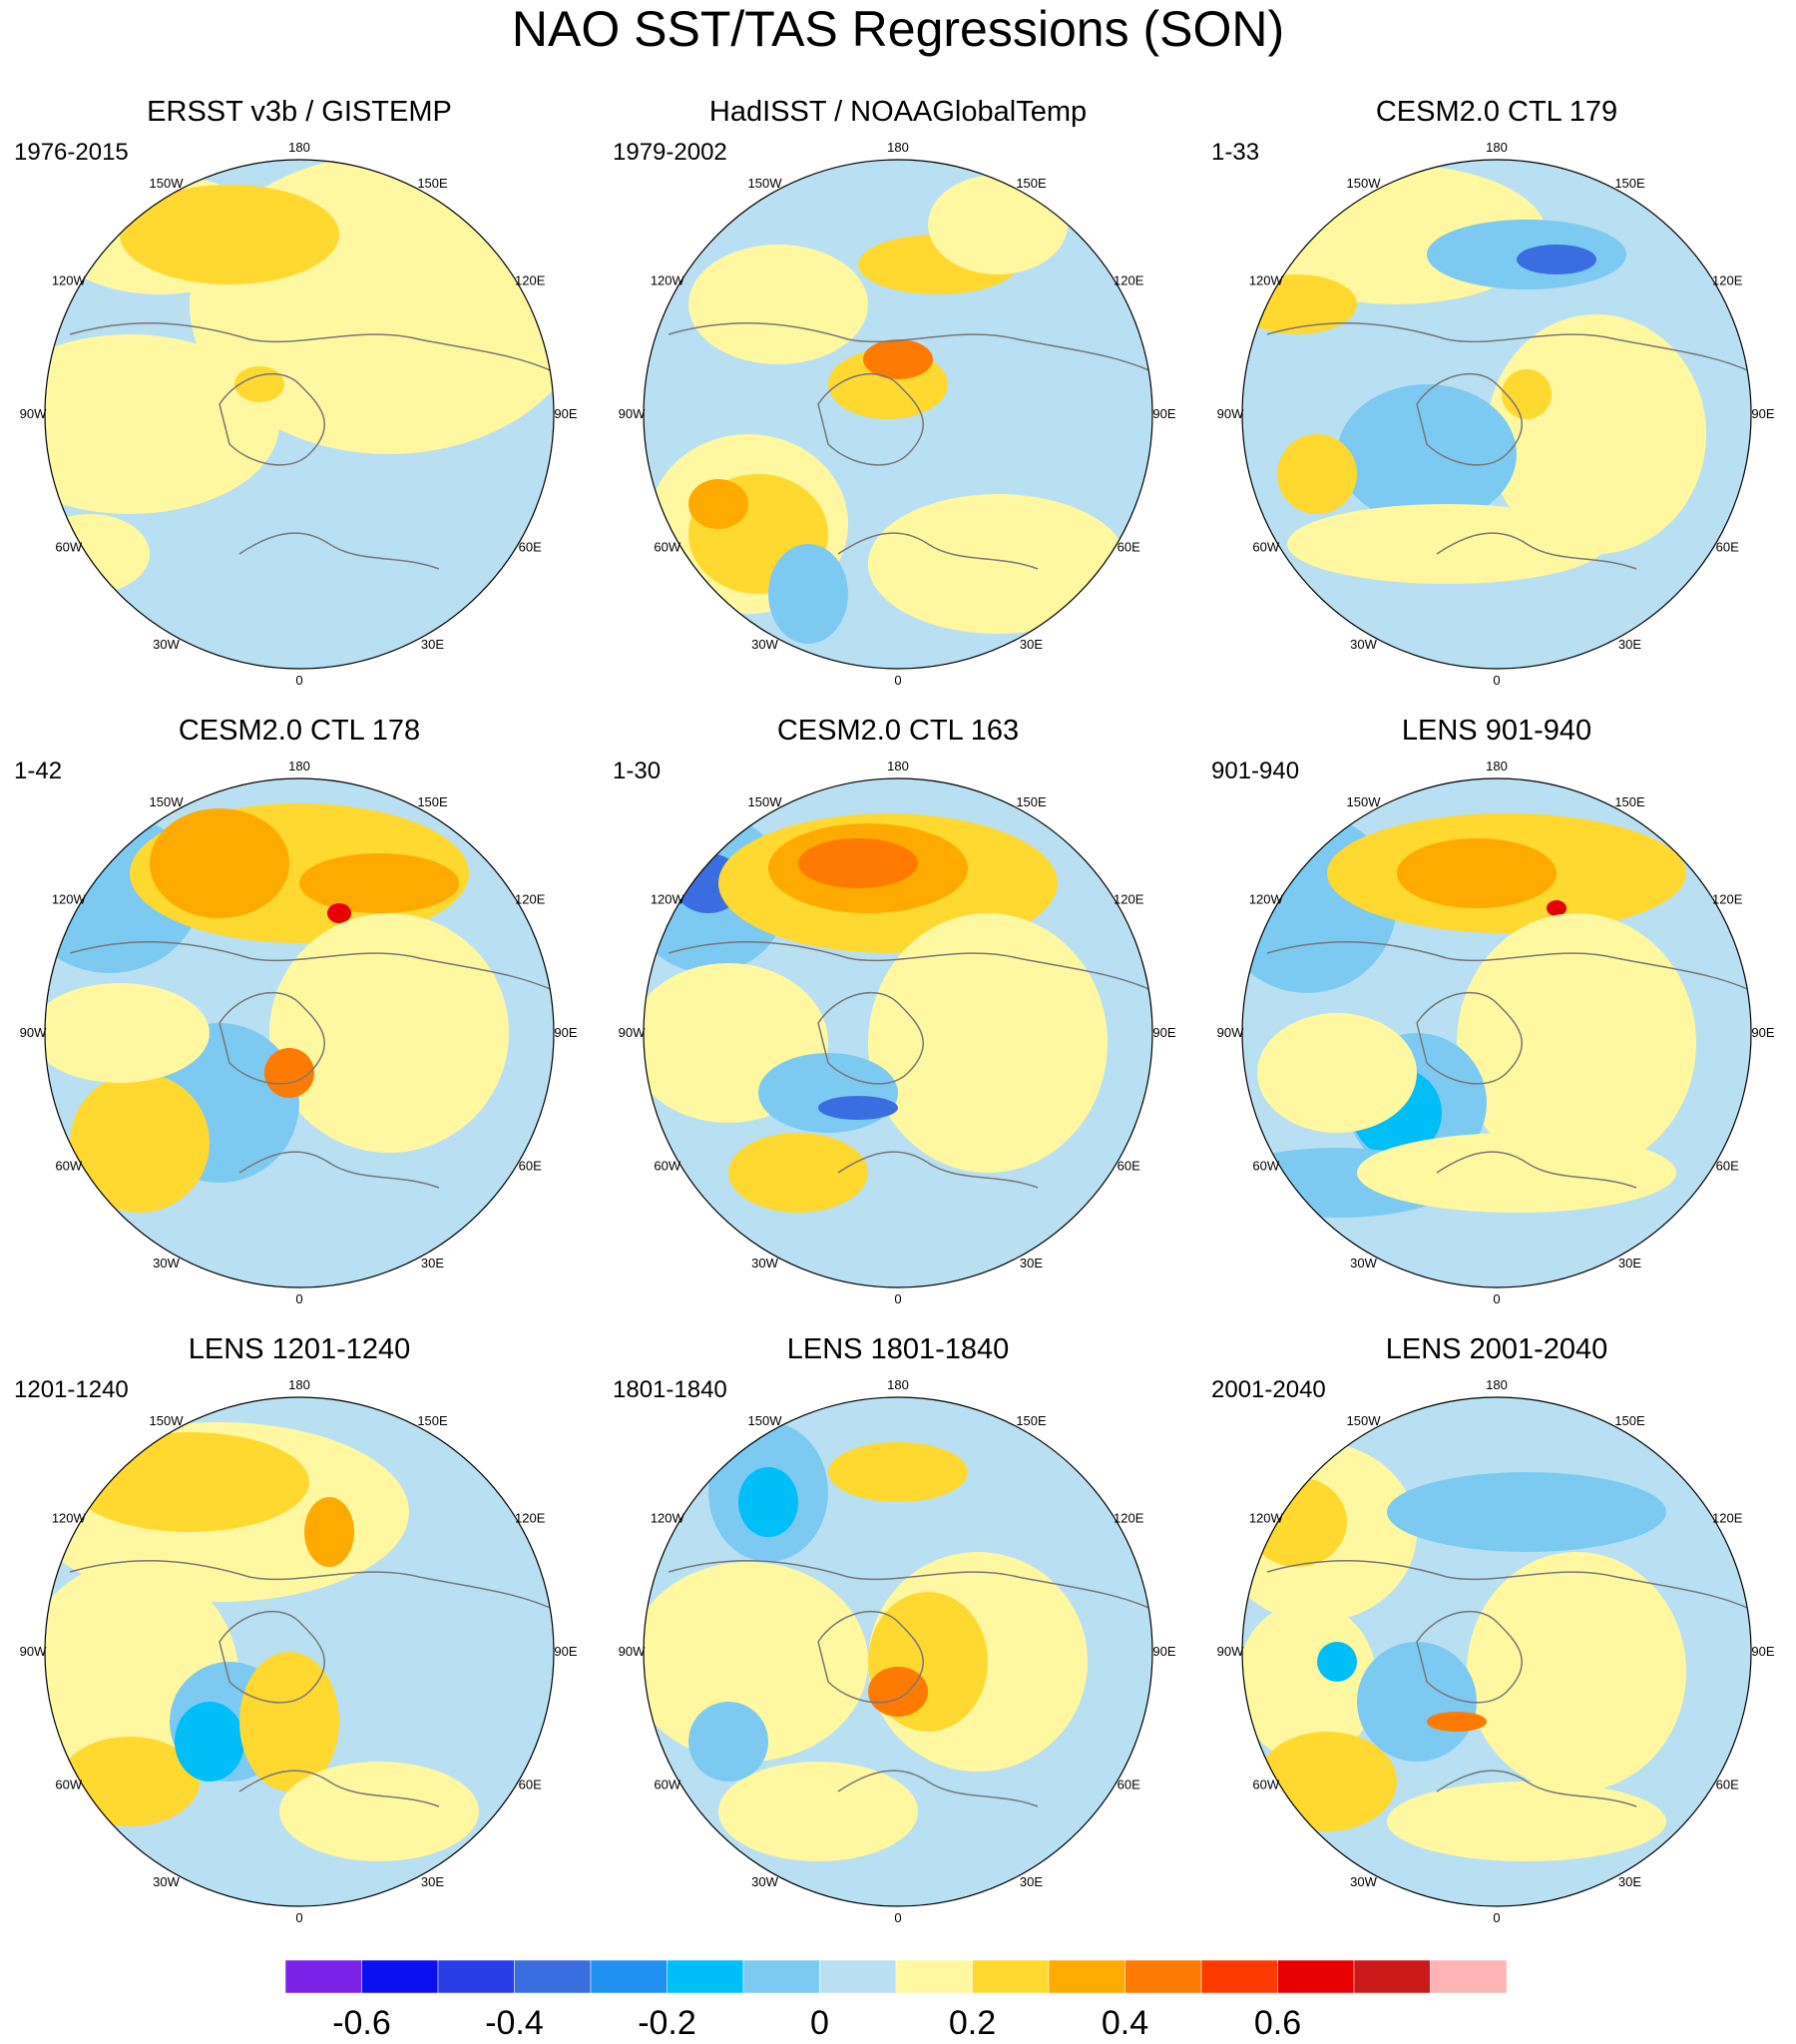 The image size is (1796, 2044). What do you see at coordinates (361, 2023) in the screenshot?
I see `colorbar-tick-label: -0.6` at bounding box center [361, 2023].